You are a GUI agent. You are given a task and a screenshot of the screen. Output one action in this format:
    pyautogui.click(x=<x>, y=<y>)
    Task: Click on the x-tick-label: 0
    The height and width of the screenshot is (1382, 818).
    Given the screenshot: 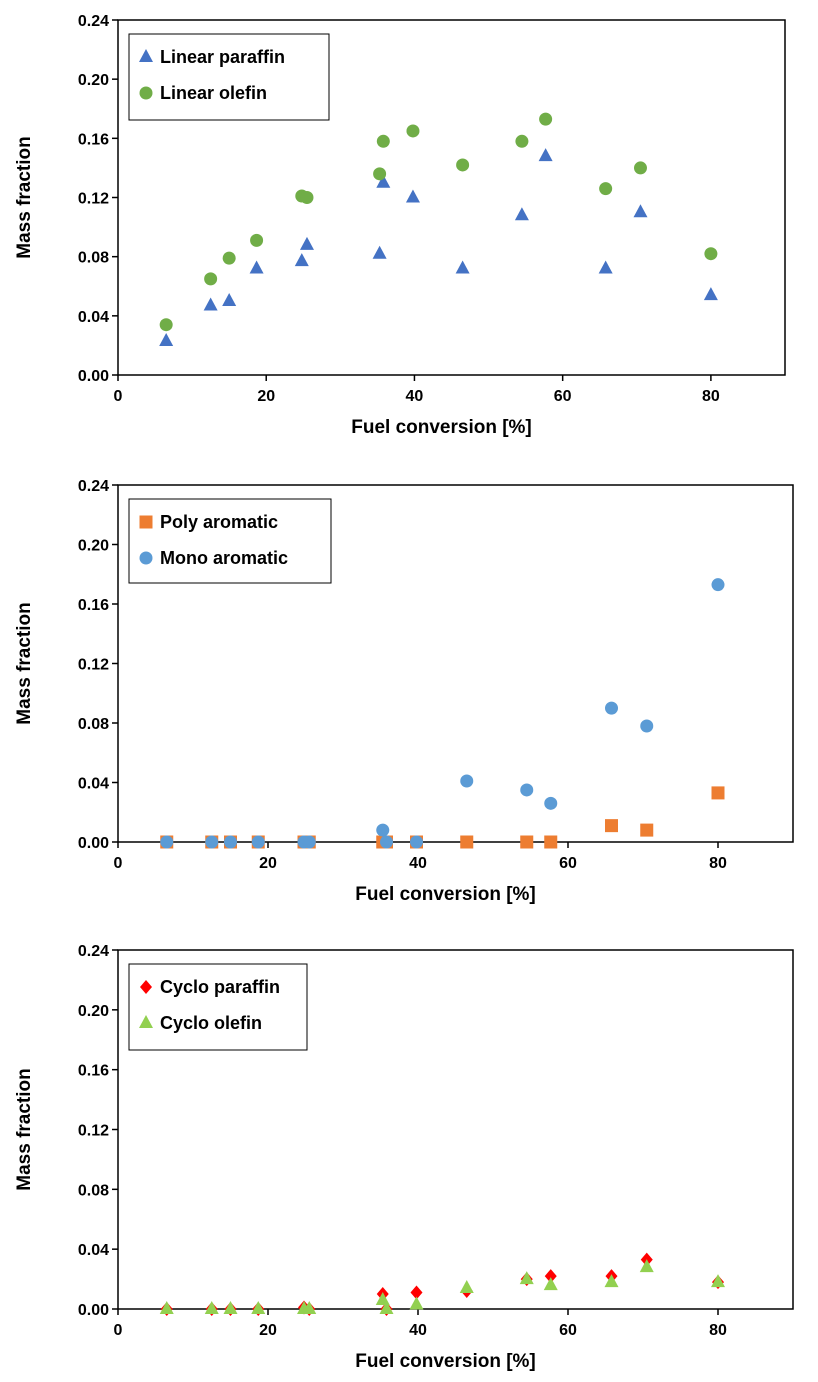 What is the action you would take?
    pyautogui.click(x=118, y=396)
    